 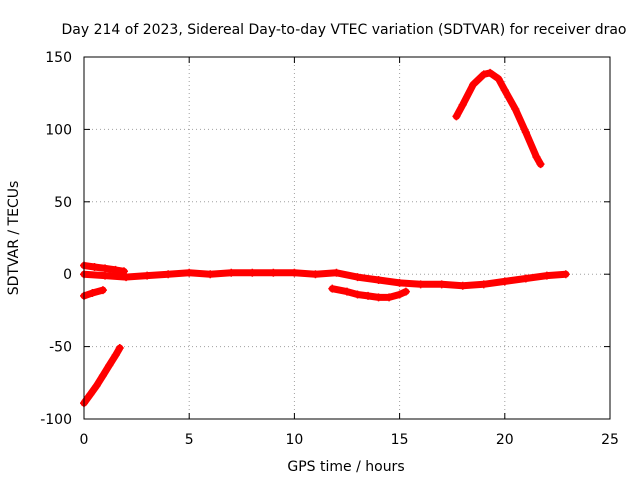 What do you see at coordinates (189, 440) in the screenshot?
I see `x-tick-label: 5` at bounding box center [189, 440].